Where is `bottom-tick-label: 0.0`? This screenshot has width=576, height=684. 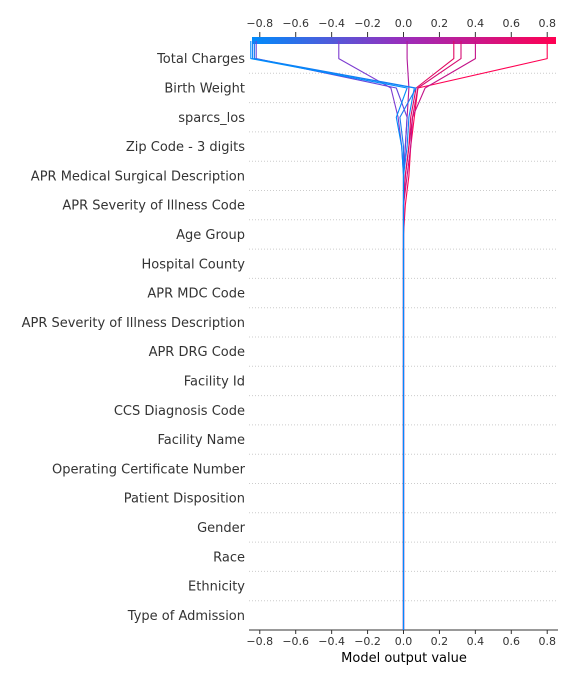 bottom-tick-label: 0.0 is located at coordinates (404, 641).